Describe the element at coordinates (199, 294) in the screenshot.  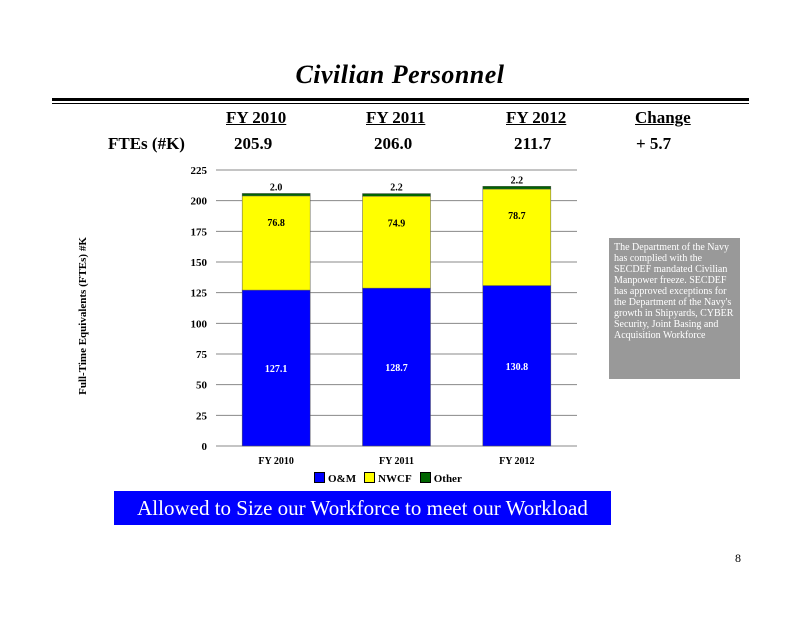
I see `y-tick-label: 125` at that location.